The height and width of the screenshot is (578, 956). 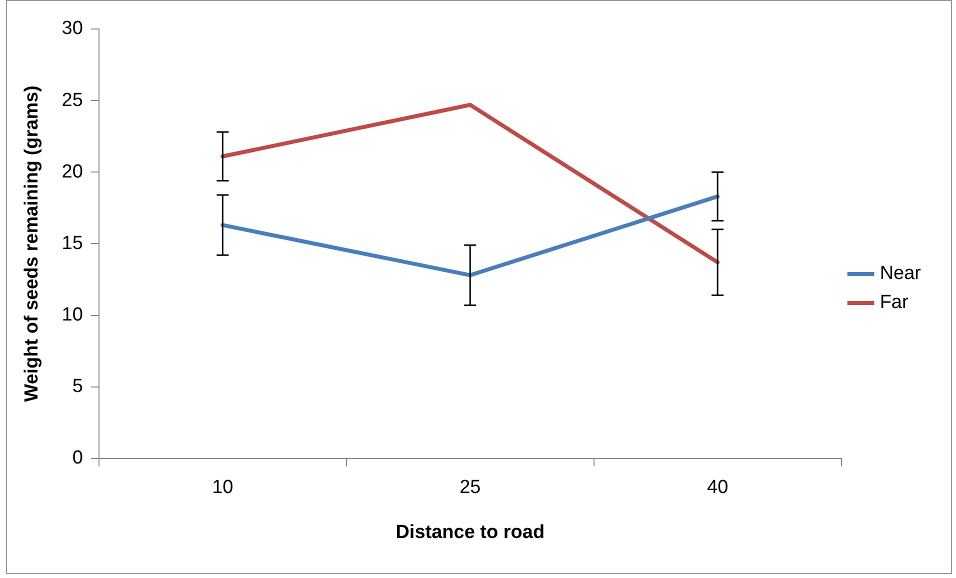 I want to click on y-tick-label: 30, so click(x=72, y=29).